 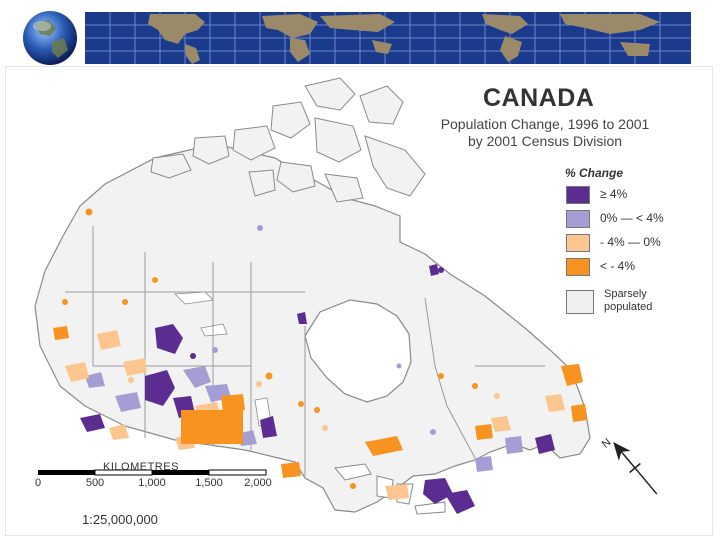 What do you see at coordinates (152, 483) in the screenshot?
I see `scale-tick-label: 1,000` at bounding box center [152, 483].